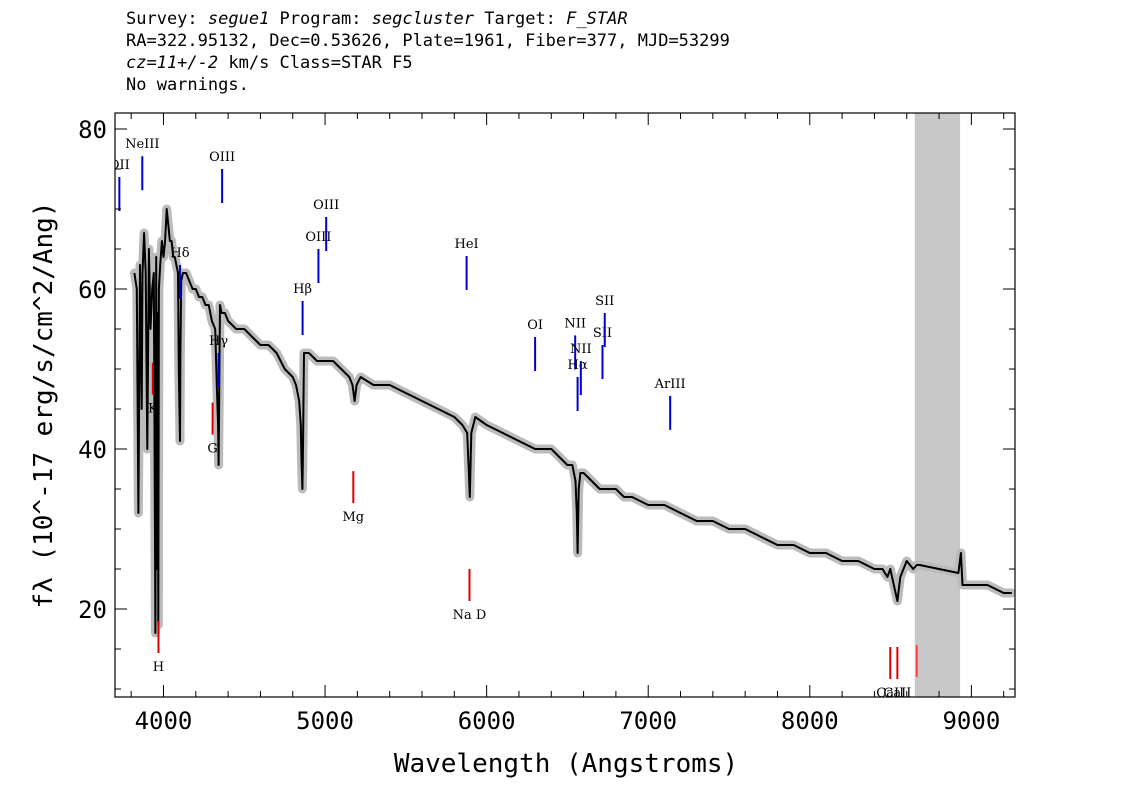 This screenshot has height=810, width=1134. What do you see at coordinates (142, 144) in the screenshot?
I see `emission-line-label: NeIII` at bounding box center [142, 144].